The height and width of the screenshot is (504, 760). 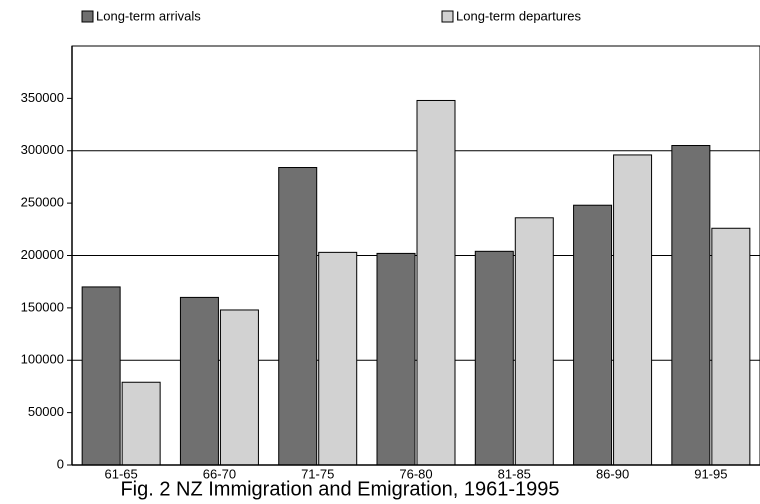 I want to click on y-tick-label: 250000, so click(x=42, y=202).